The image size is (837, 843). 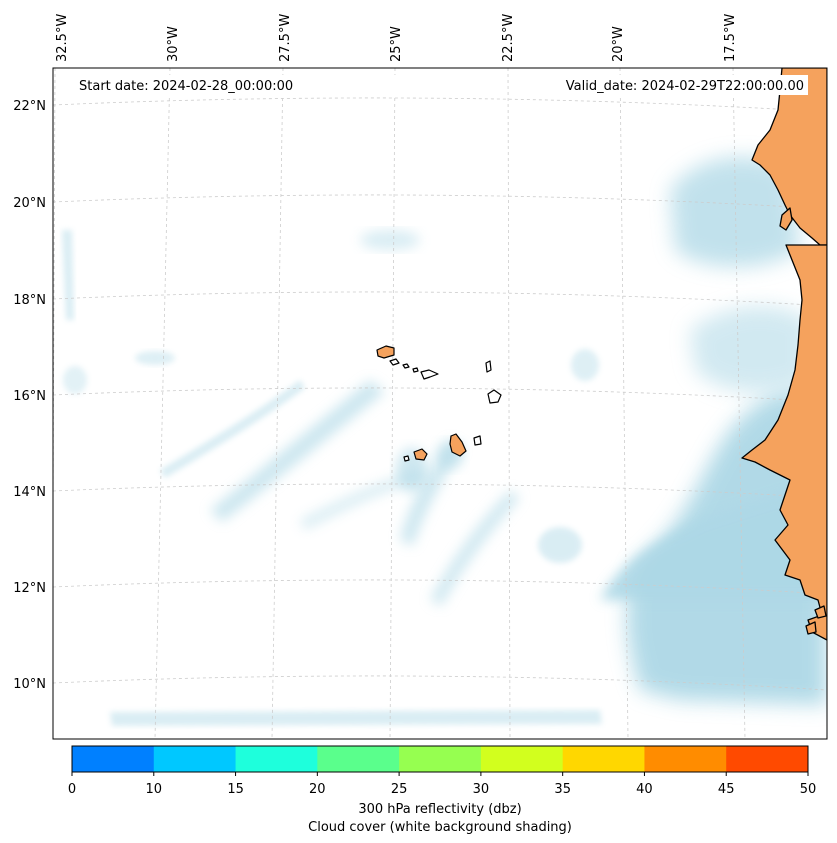 I want to click on africa-coast-south, so click(x=784, y=442).